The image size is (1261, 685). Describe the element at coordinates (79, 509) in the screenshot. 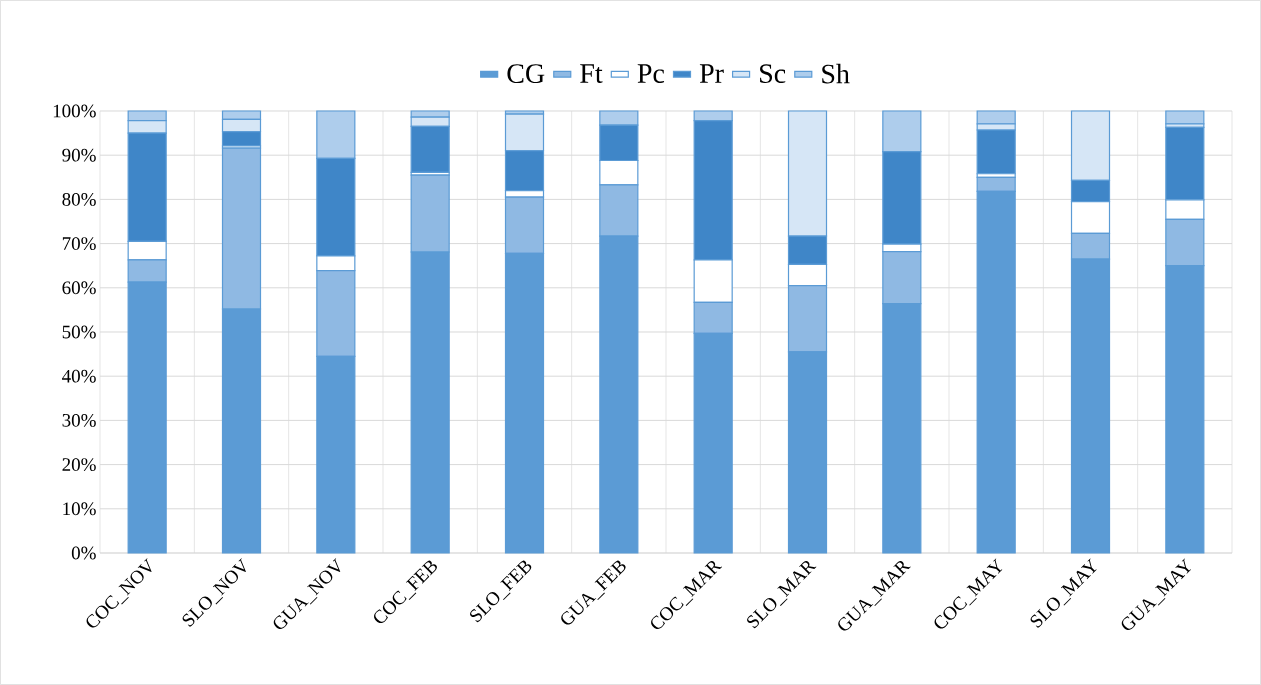

I see `y-tick-label: 10%` at that location.